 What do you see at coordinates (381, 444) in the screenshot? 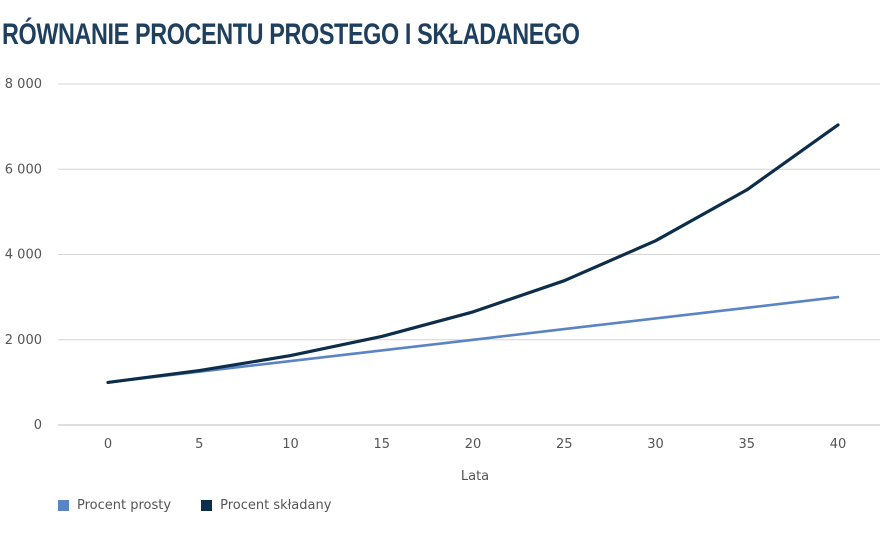
I see `x-tick-label: 15` at bounding box center [381, 444].